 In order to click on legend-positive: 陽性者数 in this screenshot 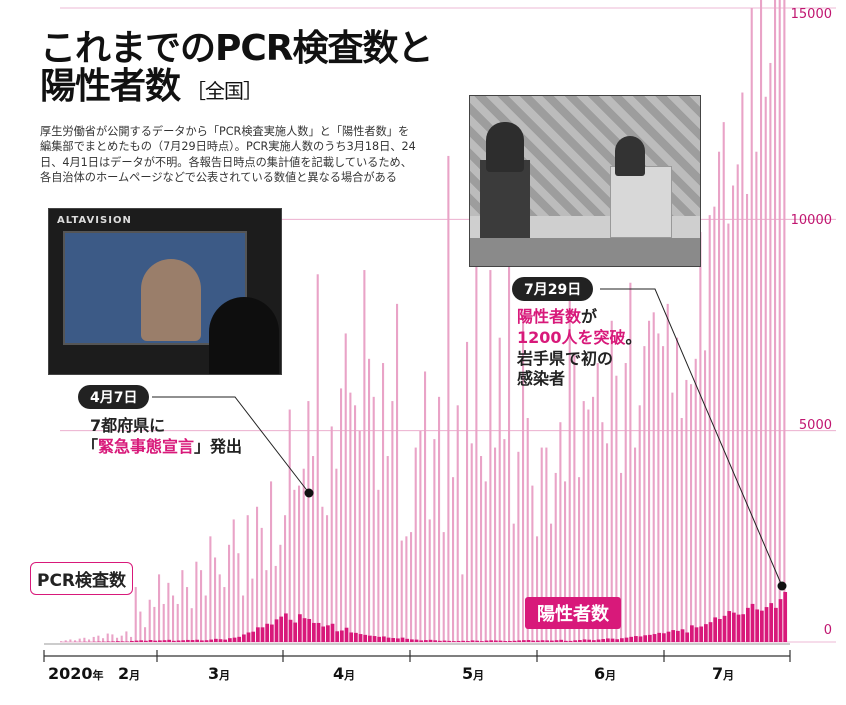, I will do `click(573, 613)`.